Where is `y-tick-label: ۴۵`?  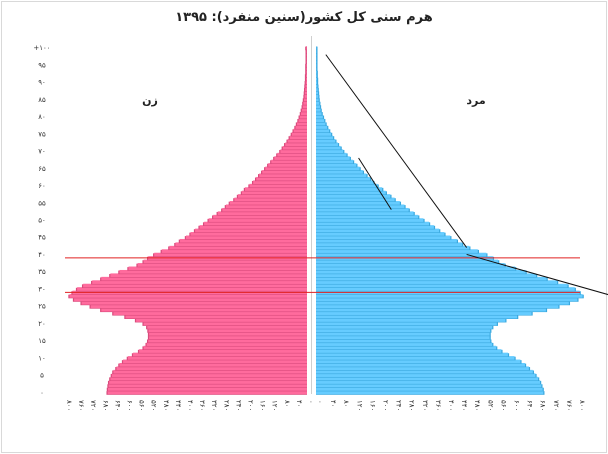
y-tick-label: ۴۵ is located at coordinates (42, 238).